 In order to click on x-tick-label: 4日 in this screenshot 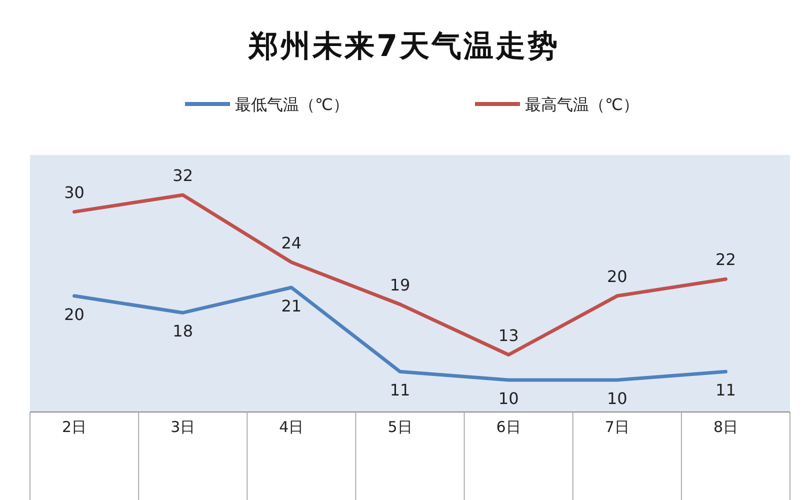, I will do `click(291, 427)`.